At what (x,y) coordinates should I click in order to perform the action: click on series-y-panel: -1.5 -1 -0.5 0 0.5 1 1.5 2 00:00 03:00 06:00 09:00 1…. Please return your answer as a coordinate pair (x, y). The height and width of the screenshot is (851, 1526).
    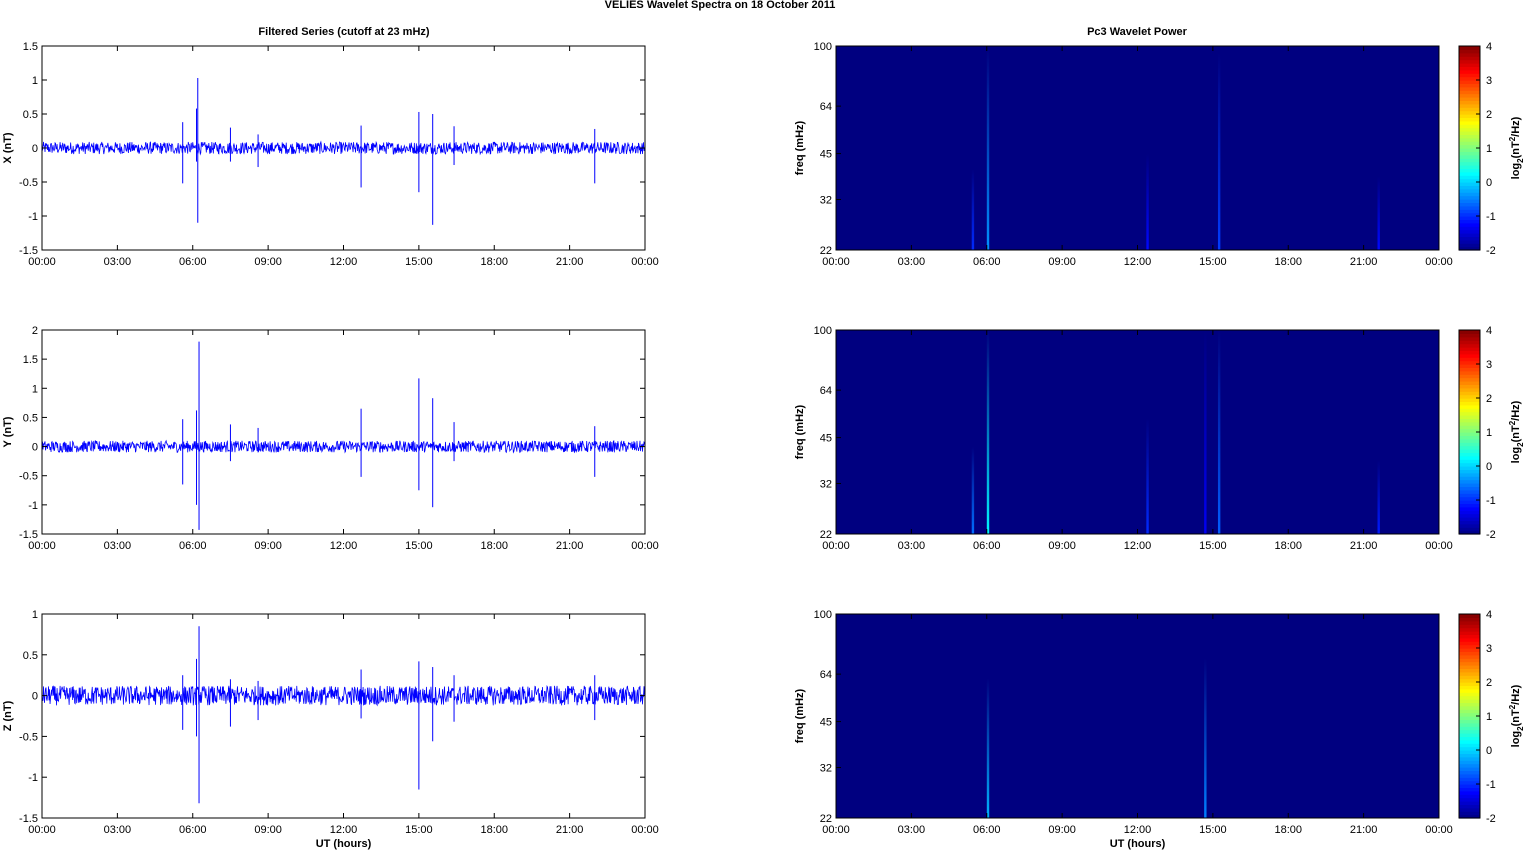
    Looking at the image, I should click on (330, 438).